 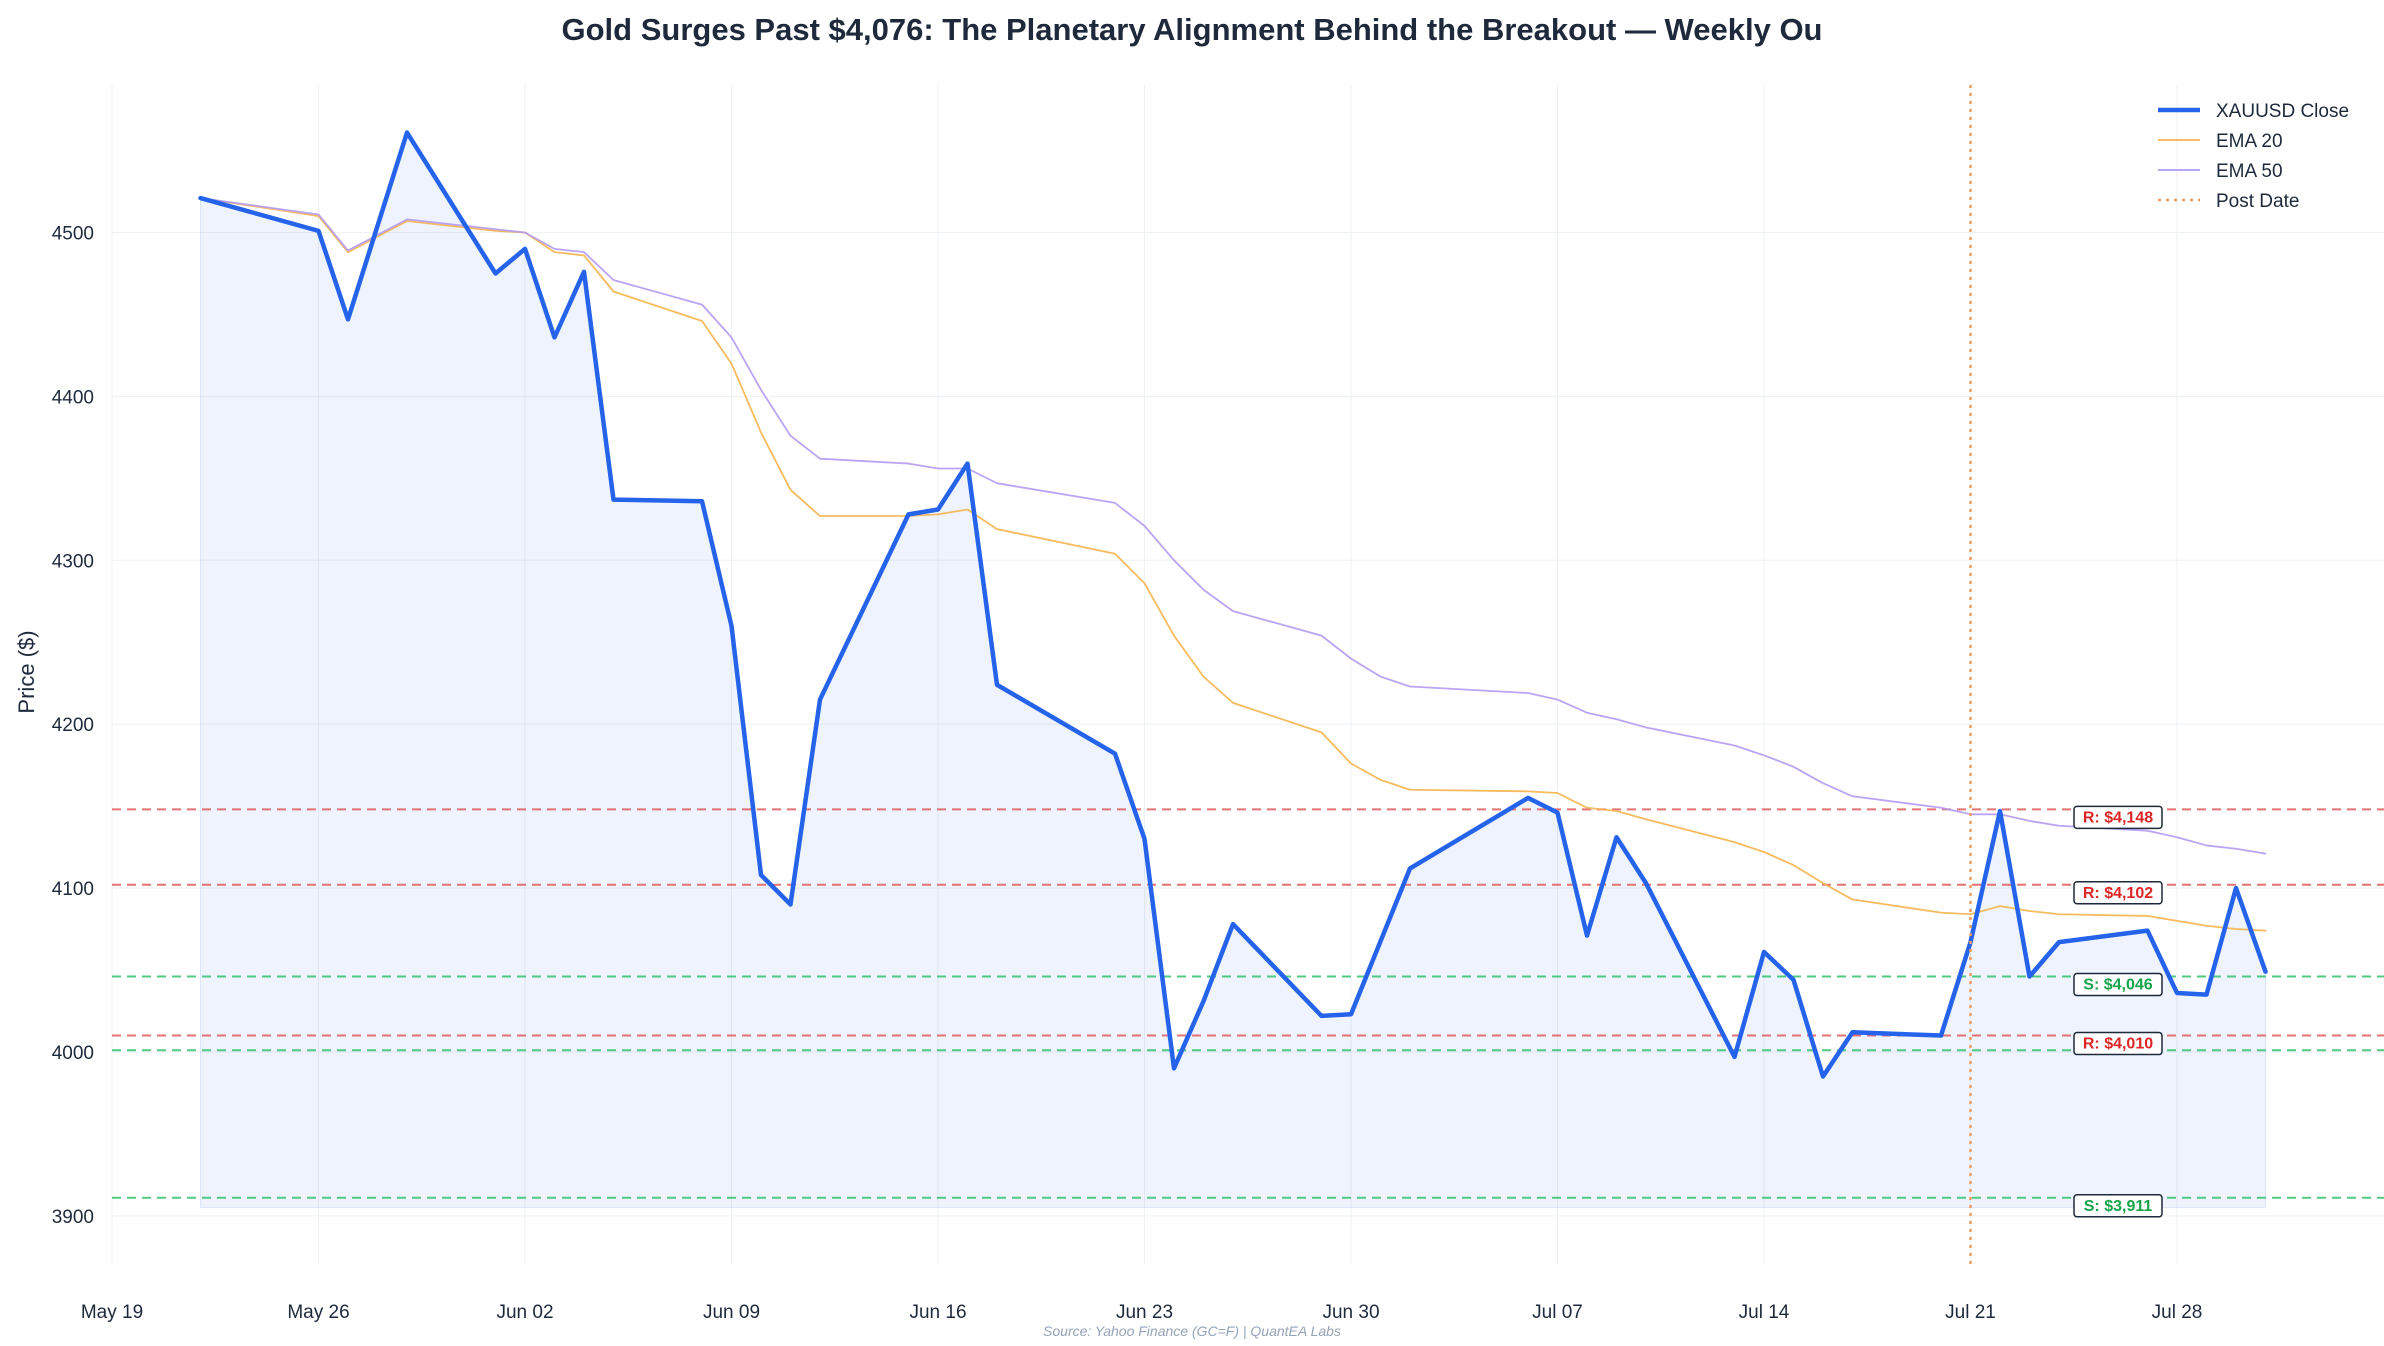 I want to click on x-tick-label: Jun 23, so click(x=1144, y=1312).